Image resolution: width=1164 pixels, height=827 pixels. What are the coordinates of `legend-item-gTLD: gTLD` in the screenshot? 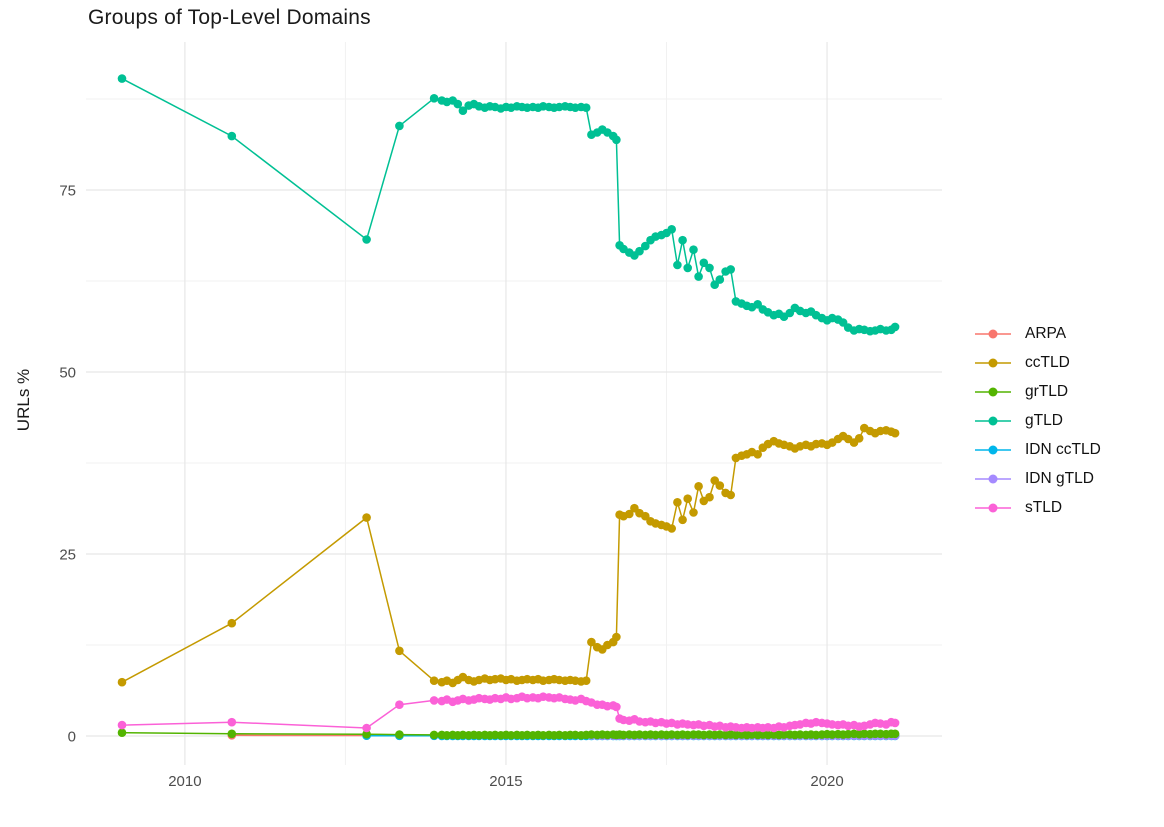 It's located at (1038, 420).